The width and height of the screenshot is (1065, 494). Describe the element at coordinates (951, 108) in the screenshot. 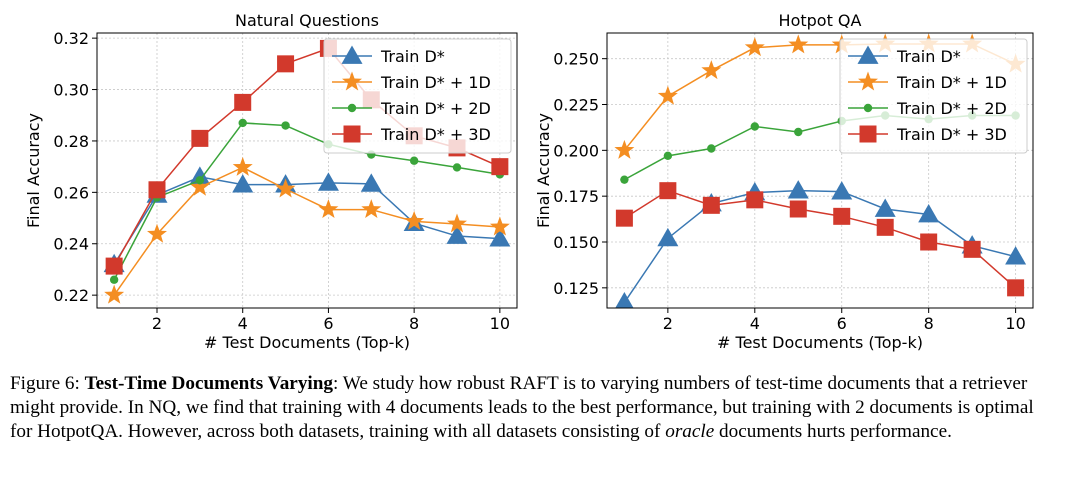

I see `legend-label: Train D* + 2D` at that location.